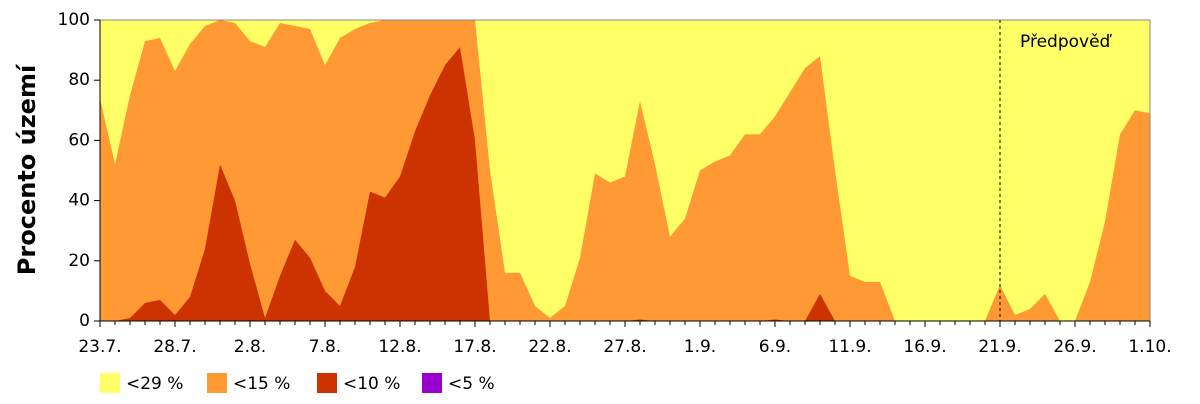  Describe the element at coordinates (84, 321) in the screenshot. I see `y-tick-label: 0` at that location.